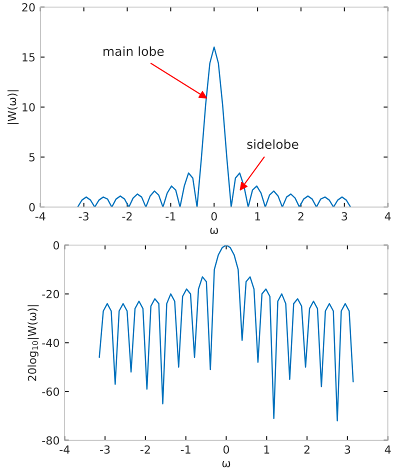 The width and height of the screenshot is (404, 476). What do you see at coordinates (32, 157) in the screenshot?
I see `y-tick-label: 5` at bounding box center [32, 157].